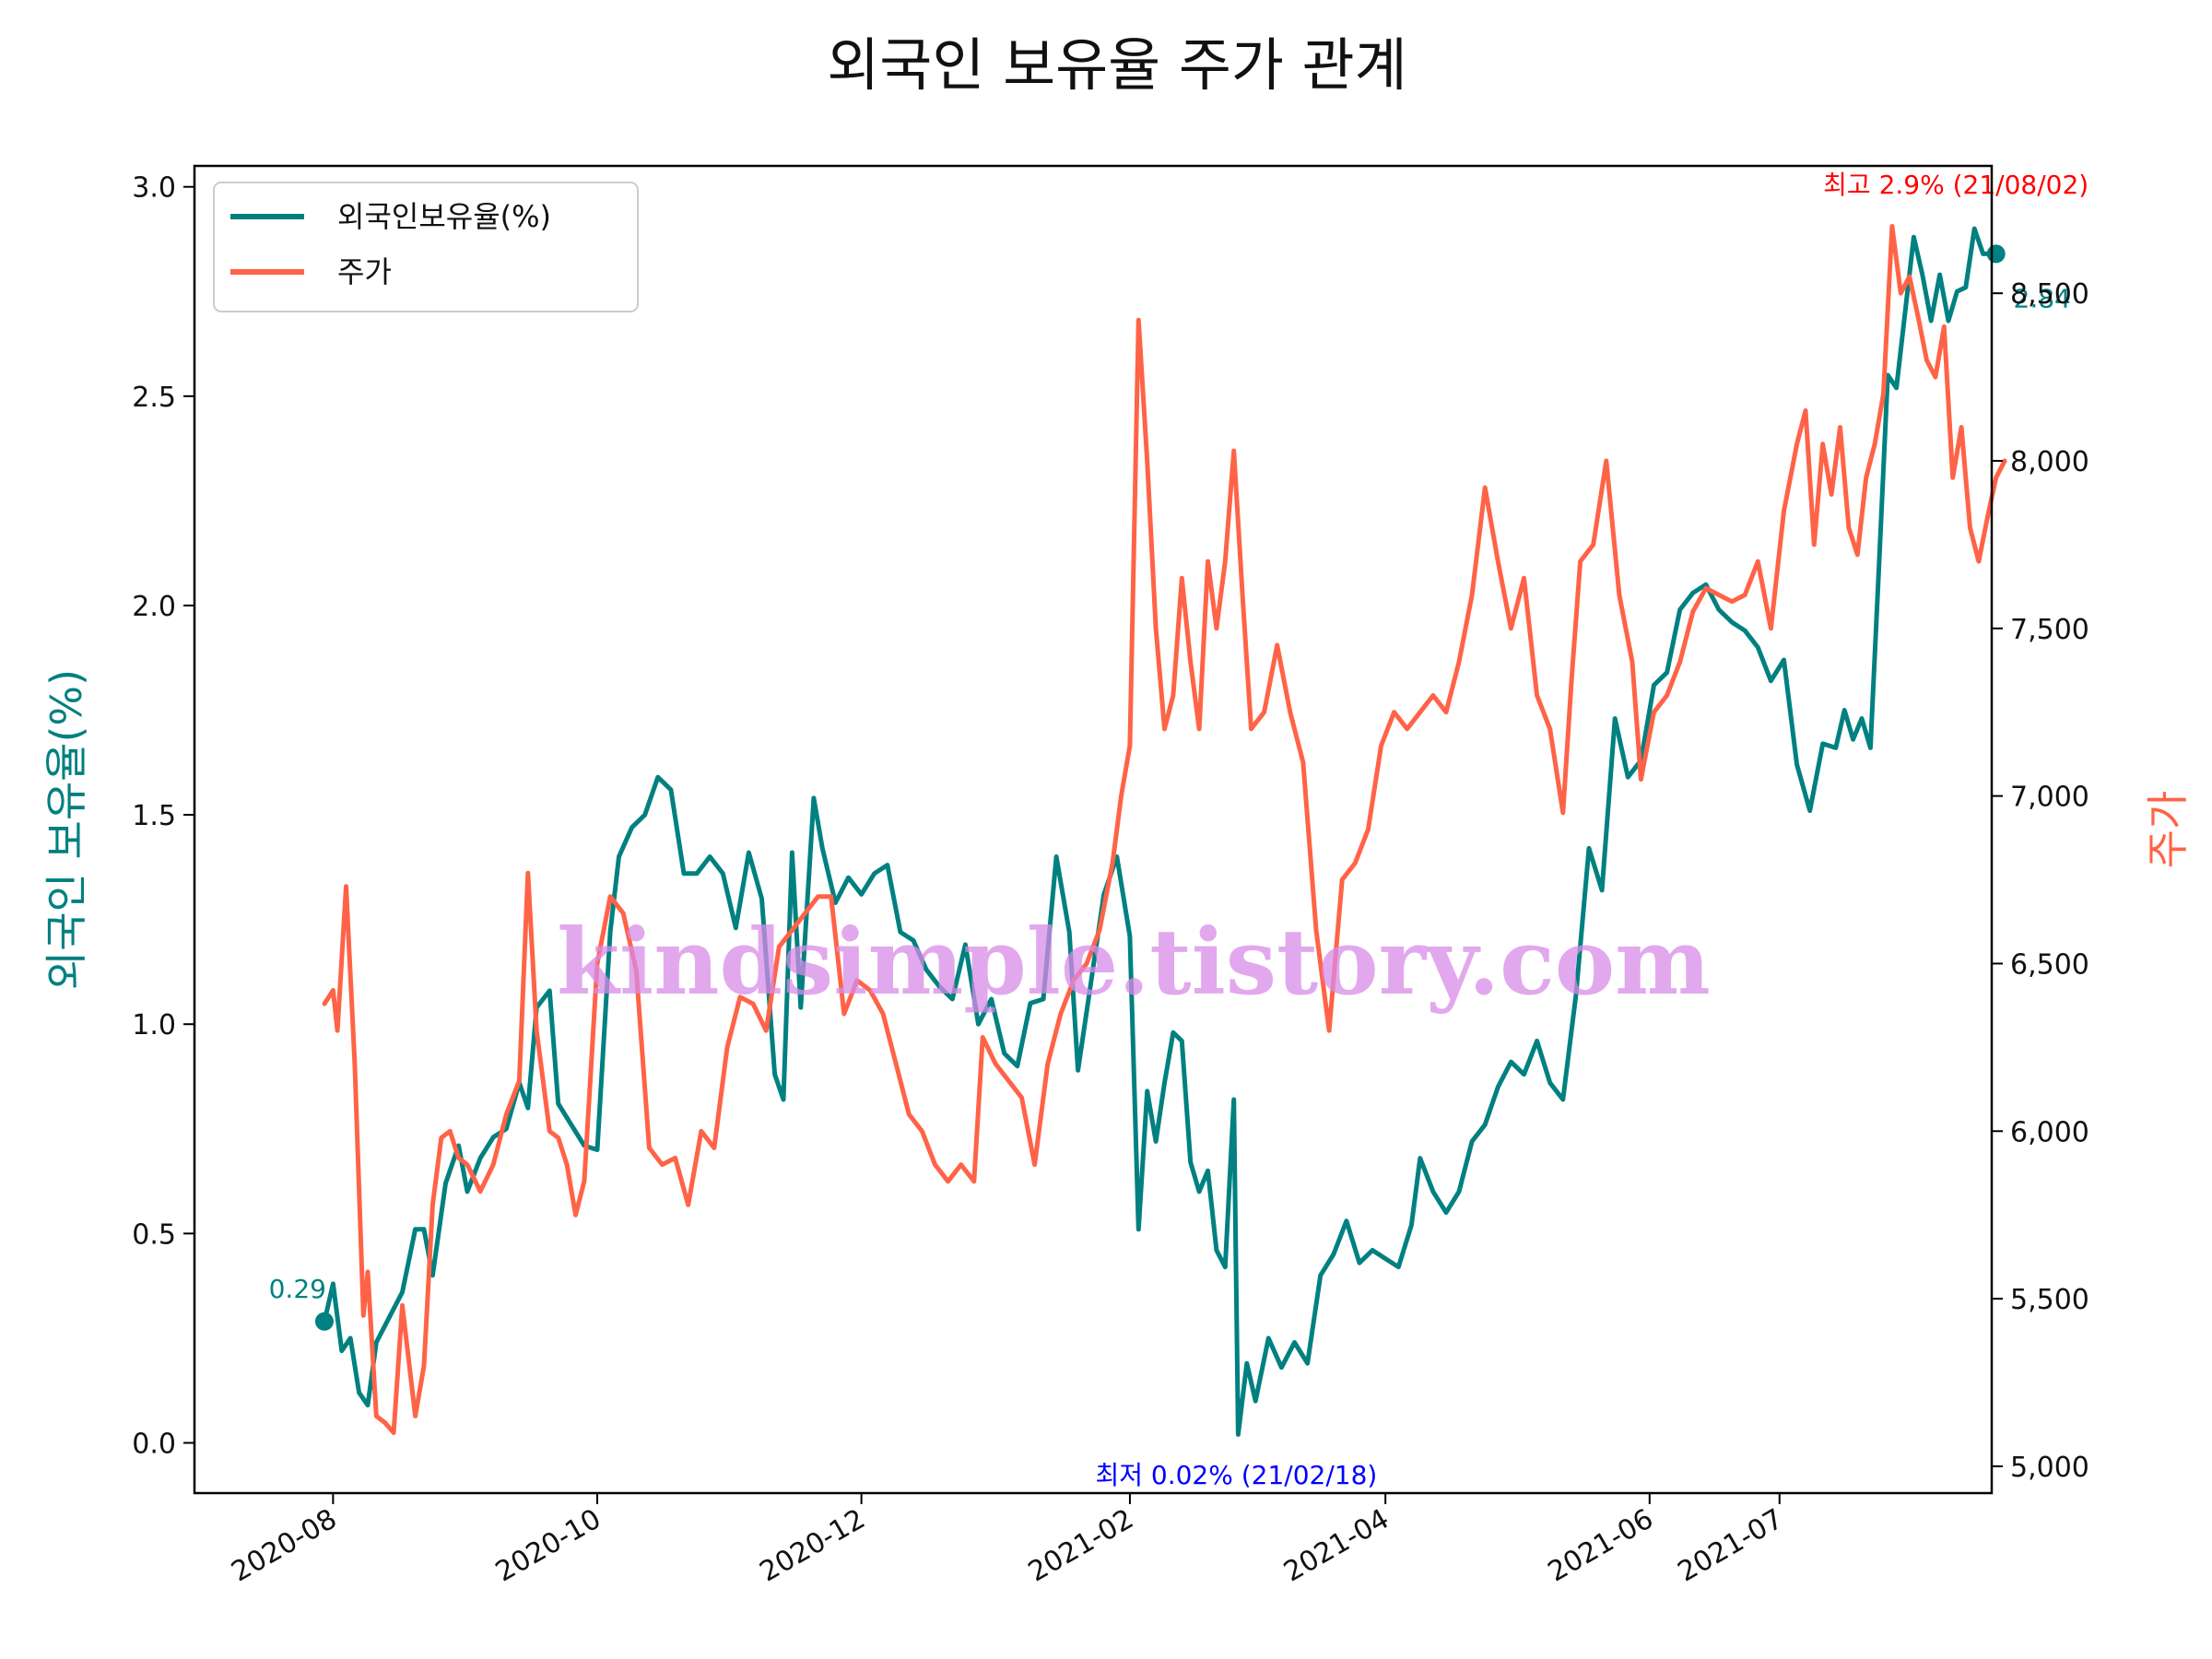 This screenshot has width=2212, height=1659. Describe the element at coordinates (324, 1321) in the screenshot. I see `start-marker` at that location.